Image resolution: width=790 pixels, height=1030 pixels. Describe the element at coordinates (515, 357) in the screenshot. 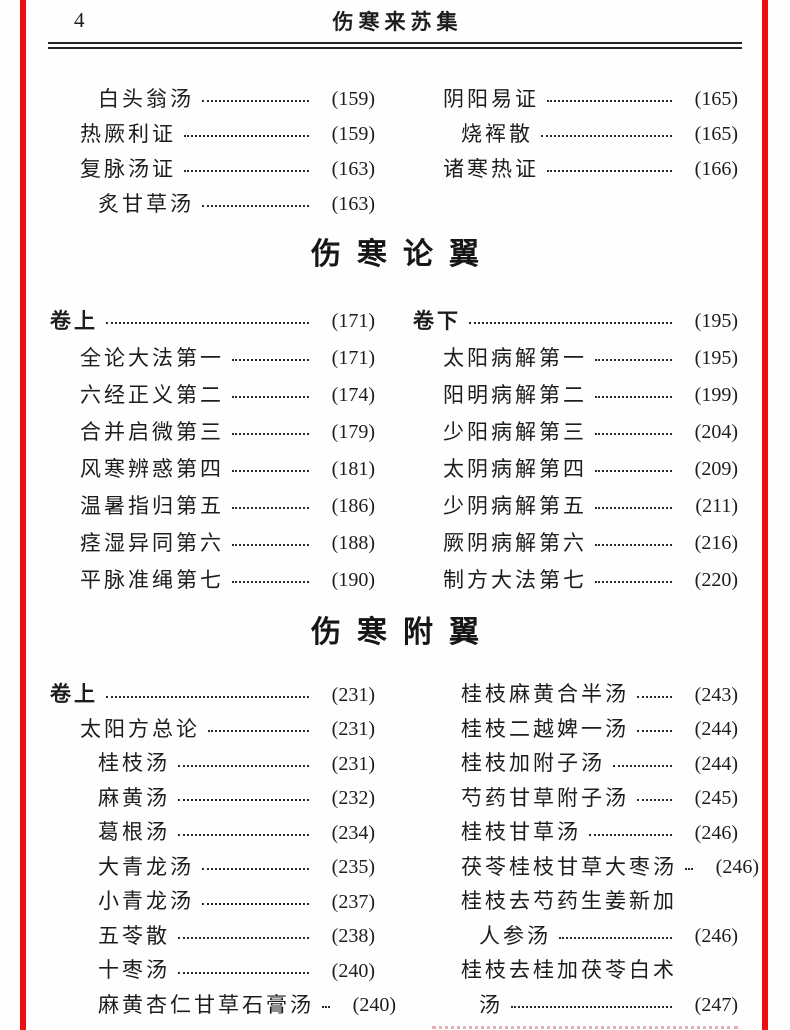

I see `entry-title: 太阳病解第一` at that location.